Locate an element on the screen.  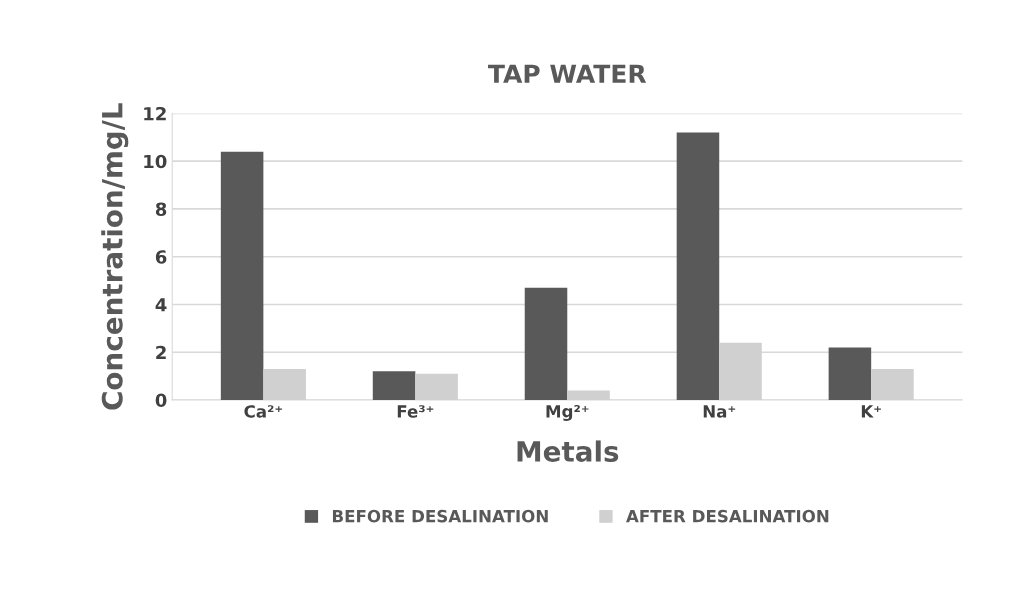
legend-label: BEFORE DESALINATION is located at coordinates (440, 516).